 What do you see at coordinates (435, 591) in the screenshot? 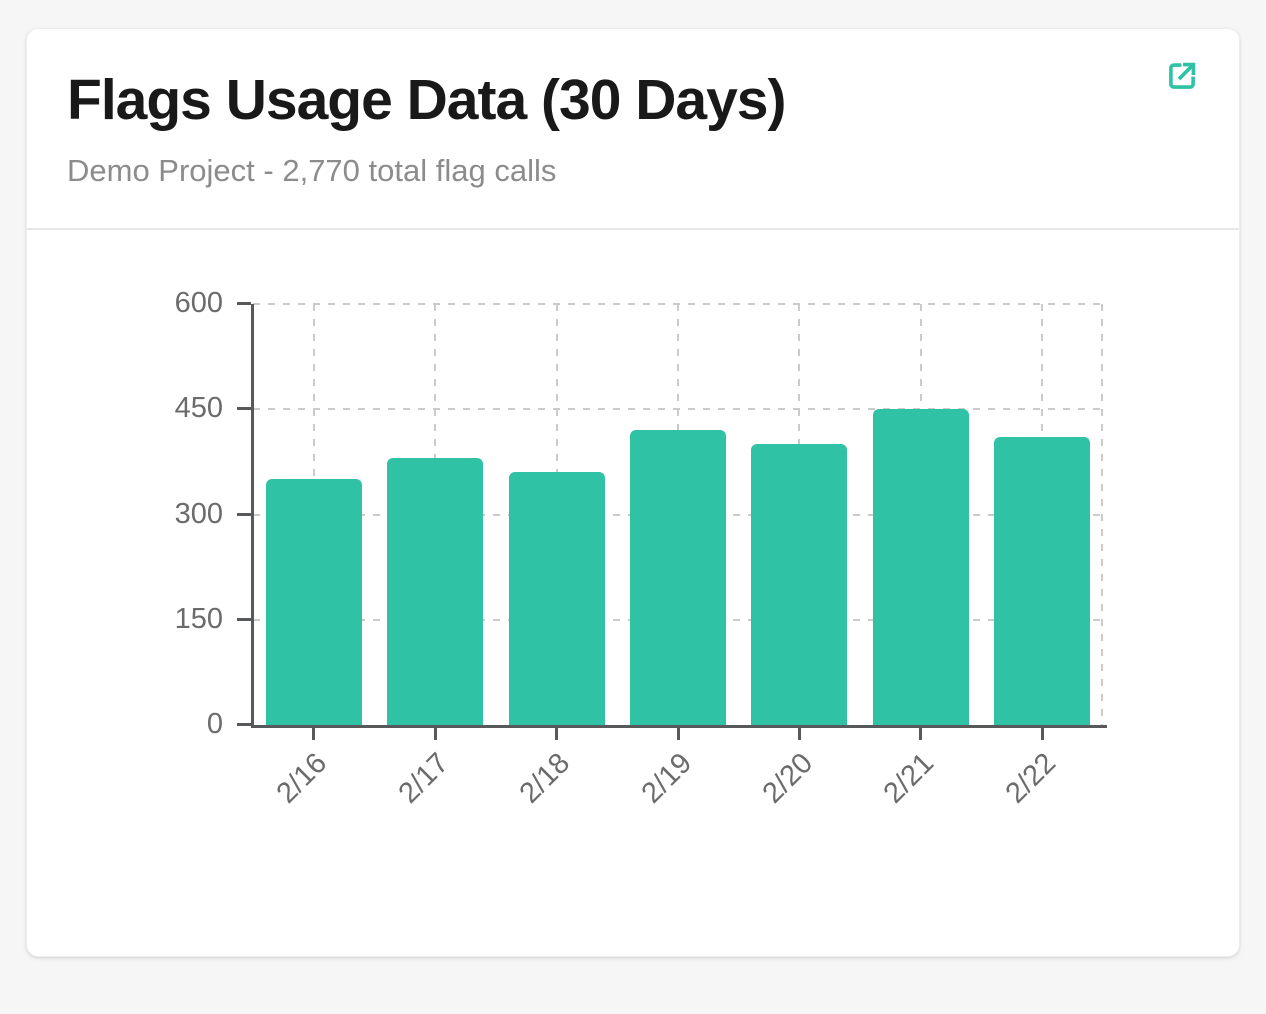
I see `bar-2/17` at bounding box center [435, 591].